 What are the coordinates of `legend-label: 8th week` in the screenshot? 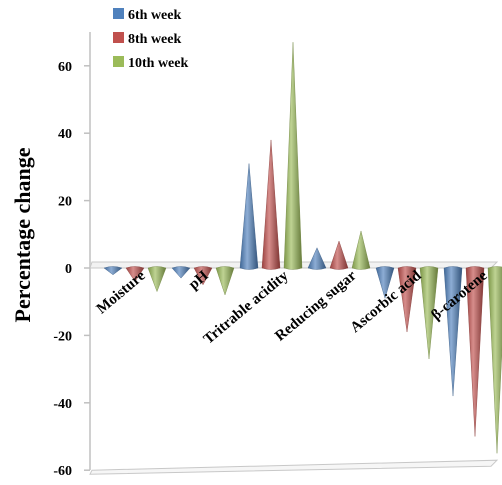 It's located at (154, 39).